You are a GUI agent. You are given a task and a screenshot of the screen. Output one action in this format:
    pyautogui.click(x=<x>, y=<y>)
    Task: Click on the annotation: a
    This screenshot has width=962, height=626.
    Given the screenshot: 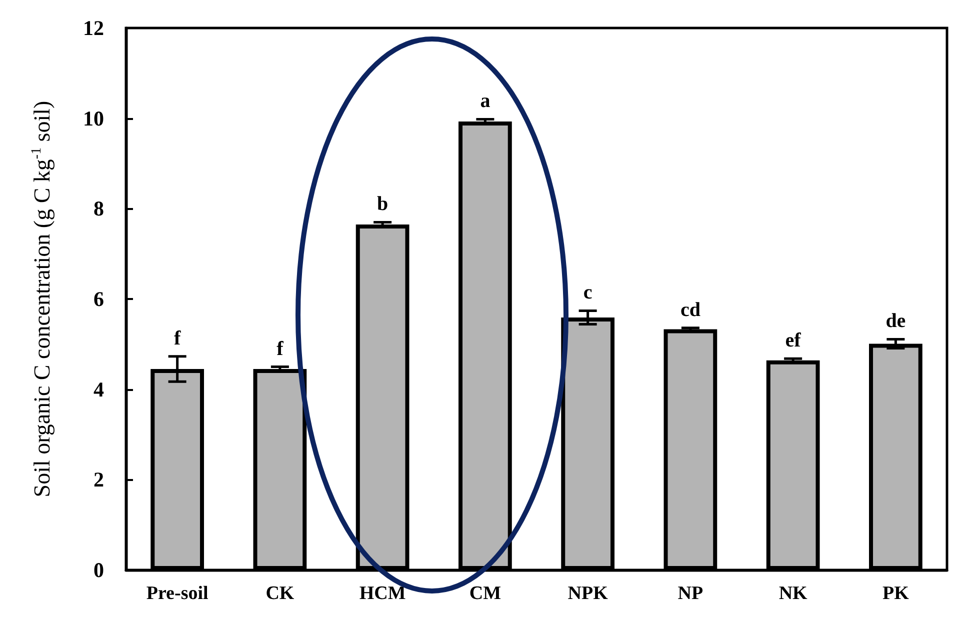 What is the action you would take?
    pyautogui.click(x=485, y=101)
    